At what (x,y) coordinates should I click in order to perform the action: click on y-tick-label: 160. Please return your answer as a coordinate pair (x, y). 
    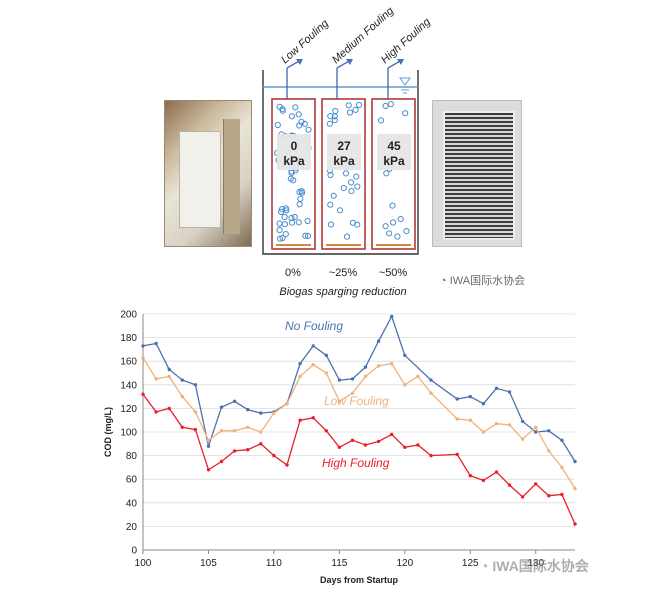
    Looking at the image, I should click on (128, 362).